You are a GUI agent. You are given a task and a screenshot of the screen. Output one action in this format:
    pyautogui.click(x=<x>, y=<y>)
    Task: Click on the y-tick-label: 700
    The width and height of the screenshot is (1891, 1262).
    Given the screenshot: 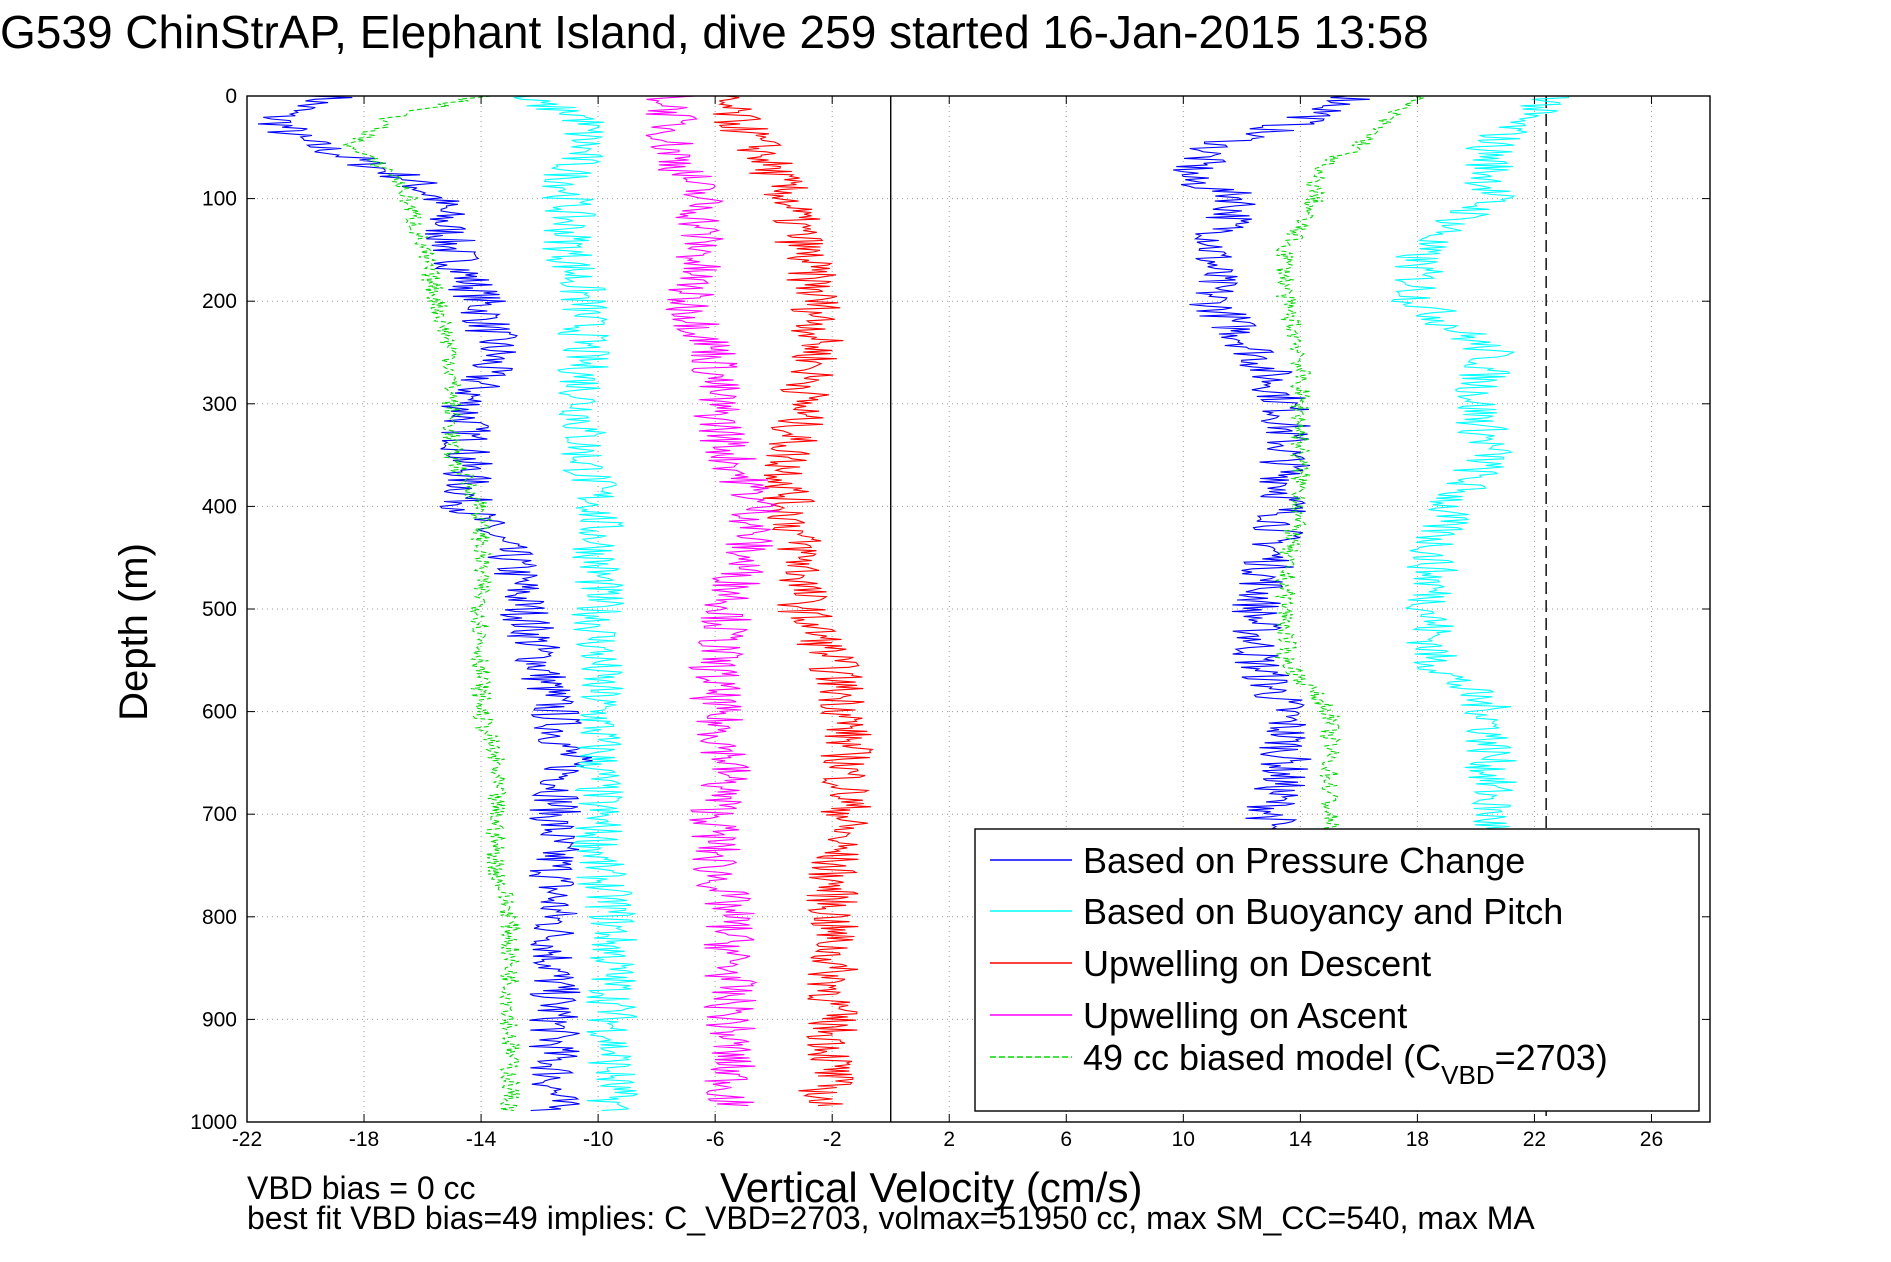 What is the action you would take?
    pyautogui.click(x=219, y=814)
    